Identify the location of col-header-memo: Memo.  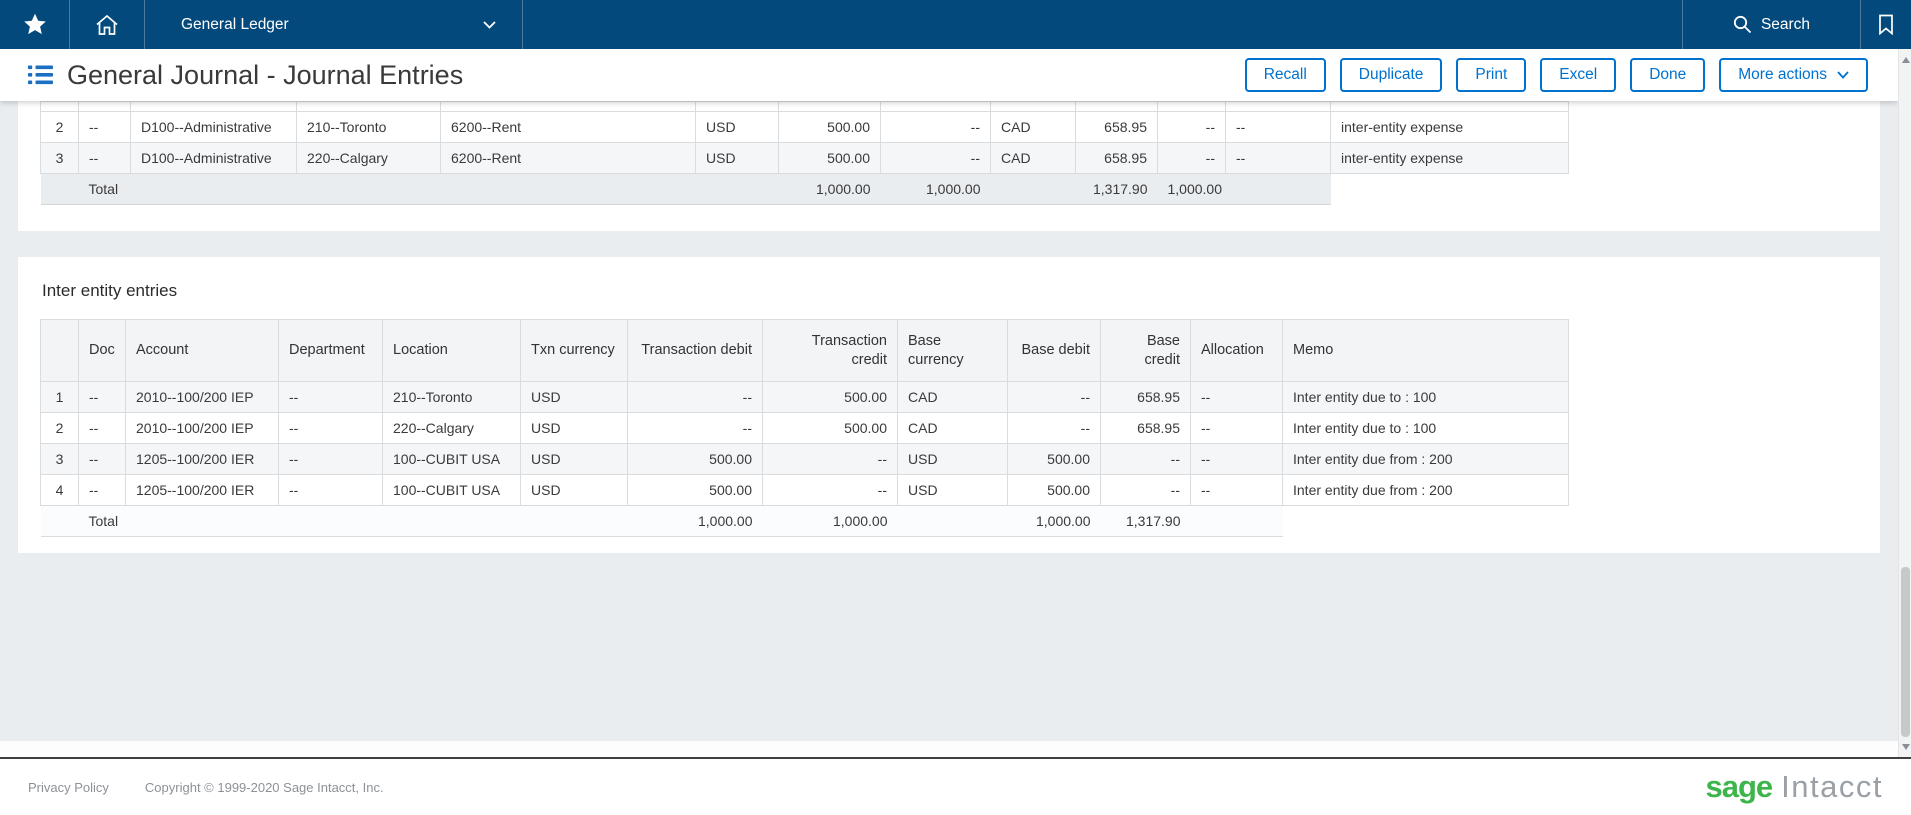
(1425, 350).